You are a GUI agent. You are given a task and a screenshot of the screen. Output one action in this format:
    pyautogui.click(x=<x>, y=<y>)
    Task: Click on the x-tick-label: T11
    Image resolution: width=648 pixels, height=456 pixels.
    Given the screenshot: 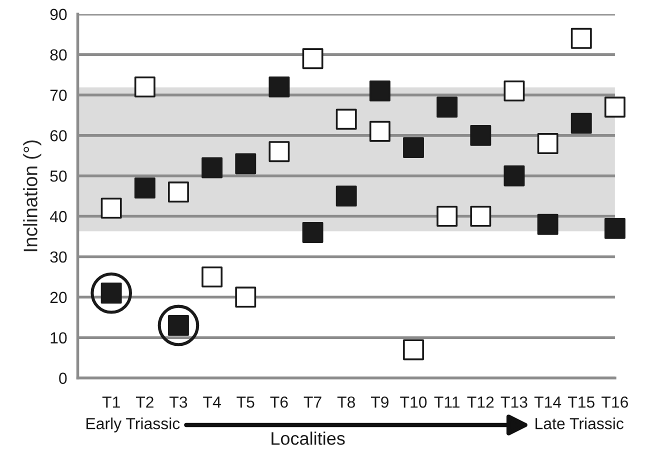 What is the action you would take?
    pyautogui.click(x=447, y=402)
    